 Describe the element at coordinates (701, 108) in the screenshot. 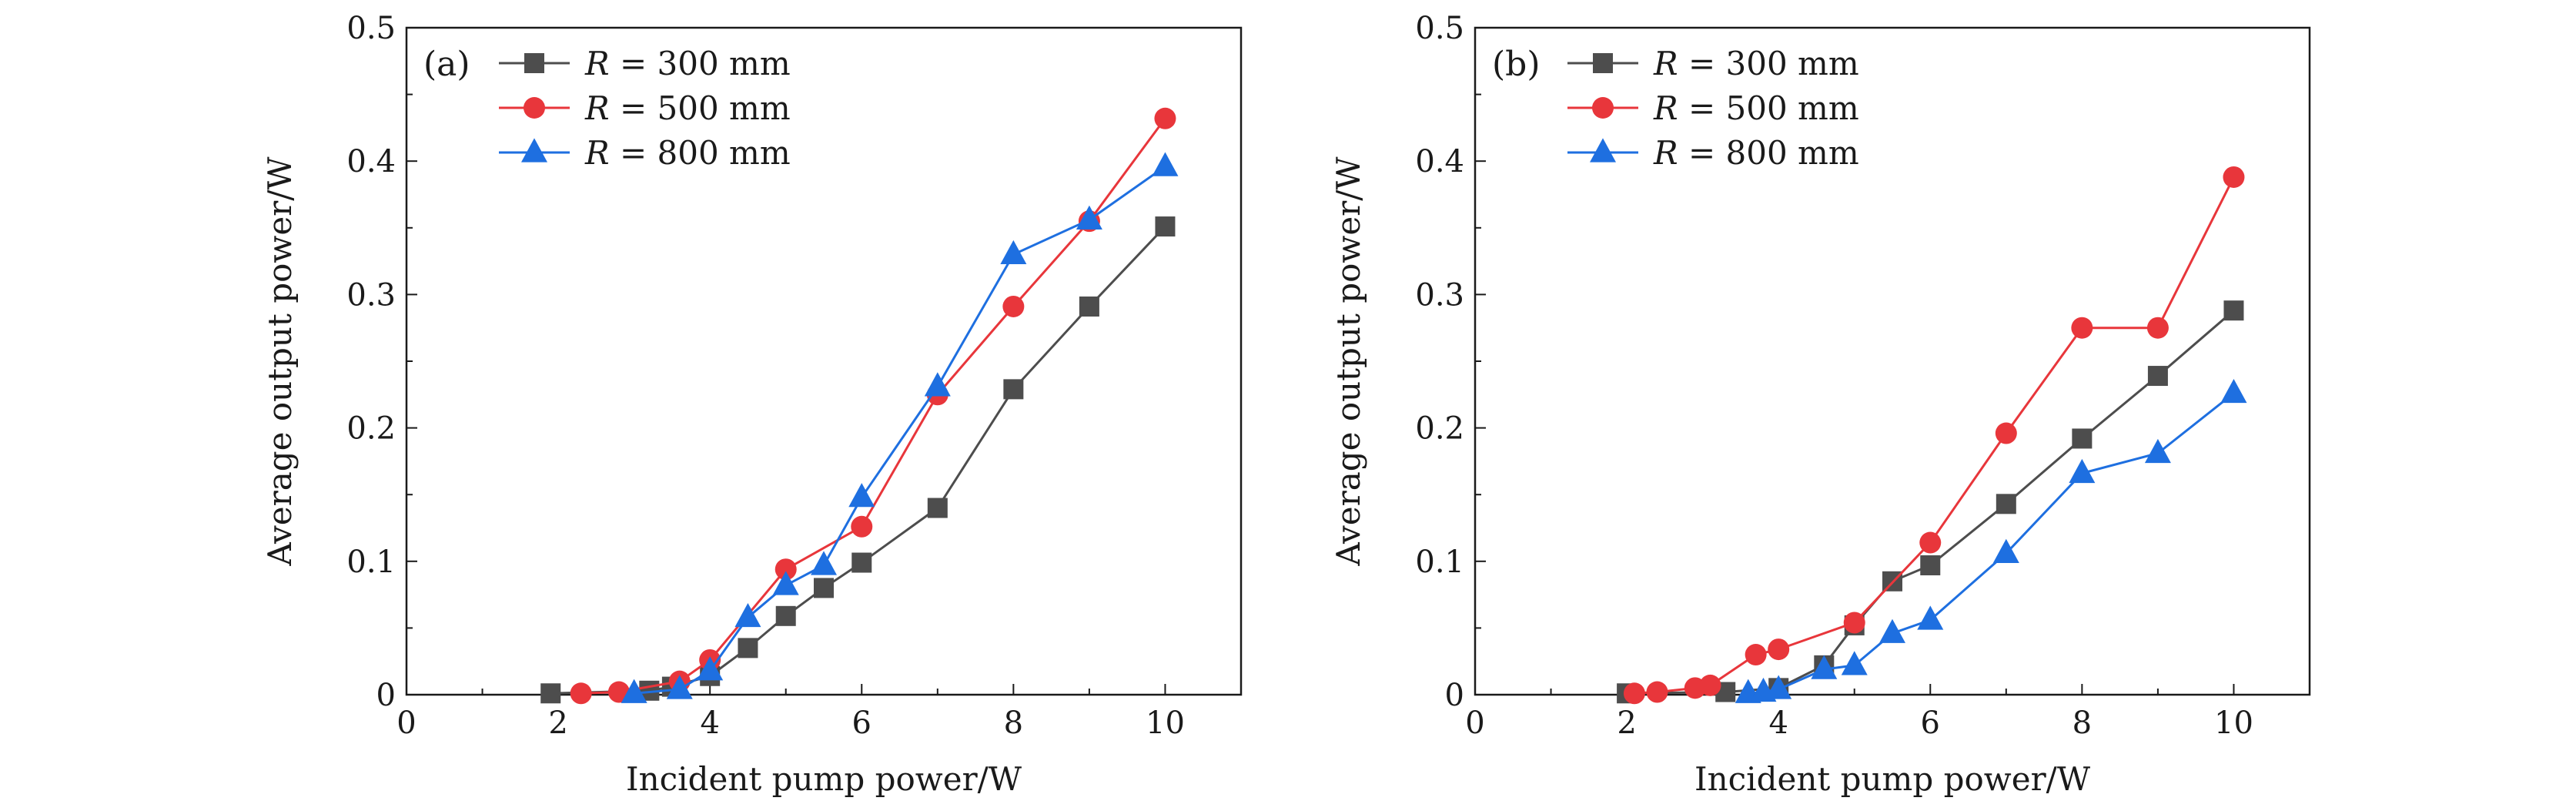

I see `legend-value: = 500 mm` at that location.